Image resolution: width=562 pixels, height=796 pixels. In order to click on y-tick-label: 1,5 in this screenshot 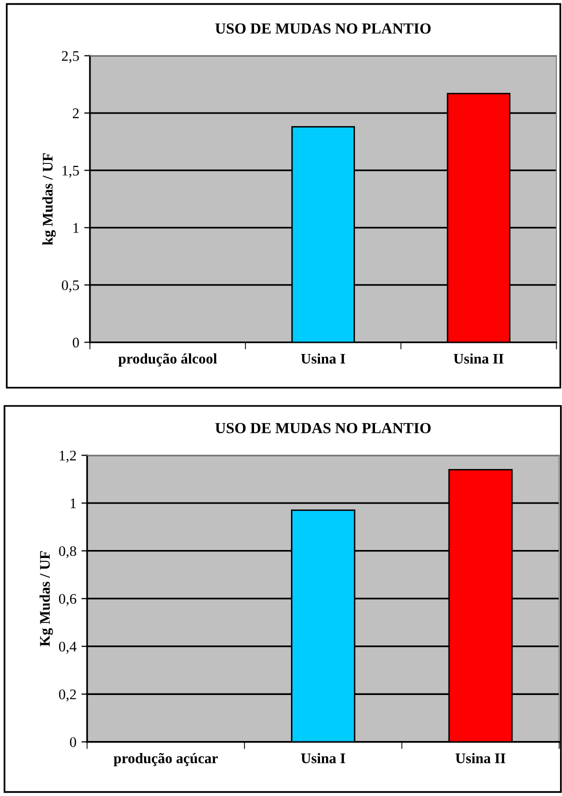, I will do `click(70, 172)`.